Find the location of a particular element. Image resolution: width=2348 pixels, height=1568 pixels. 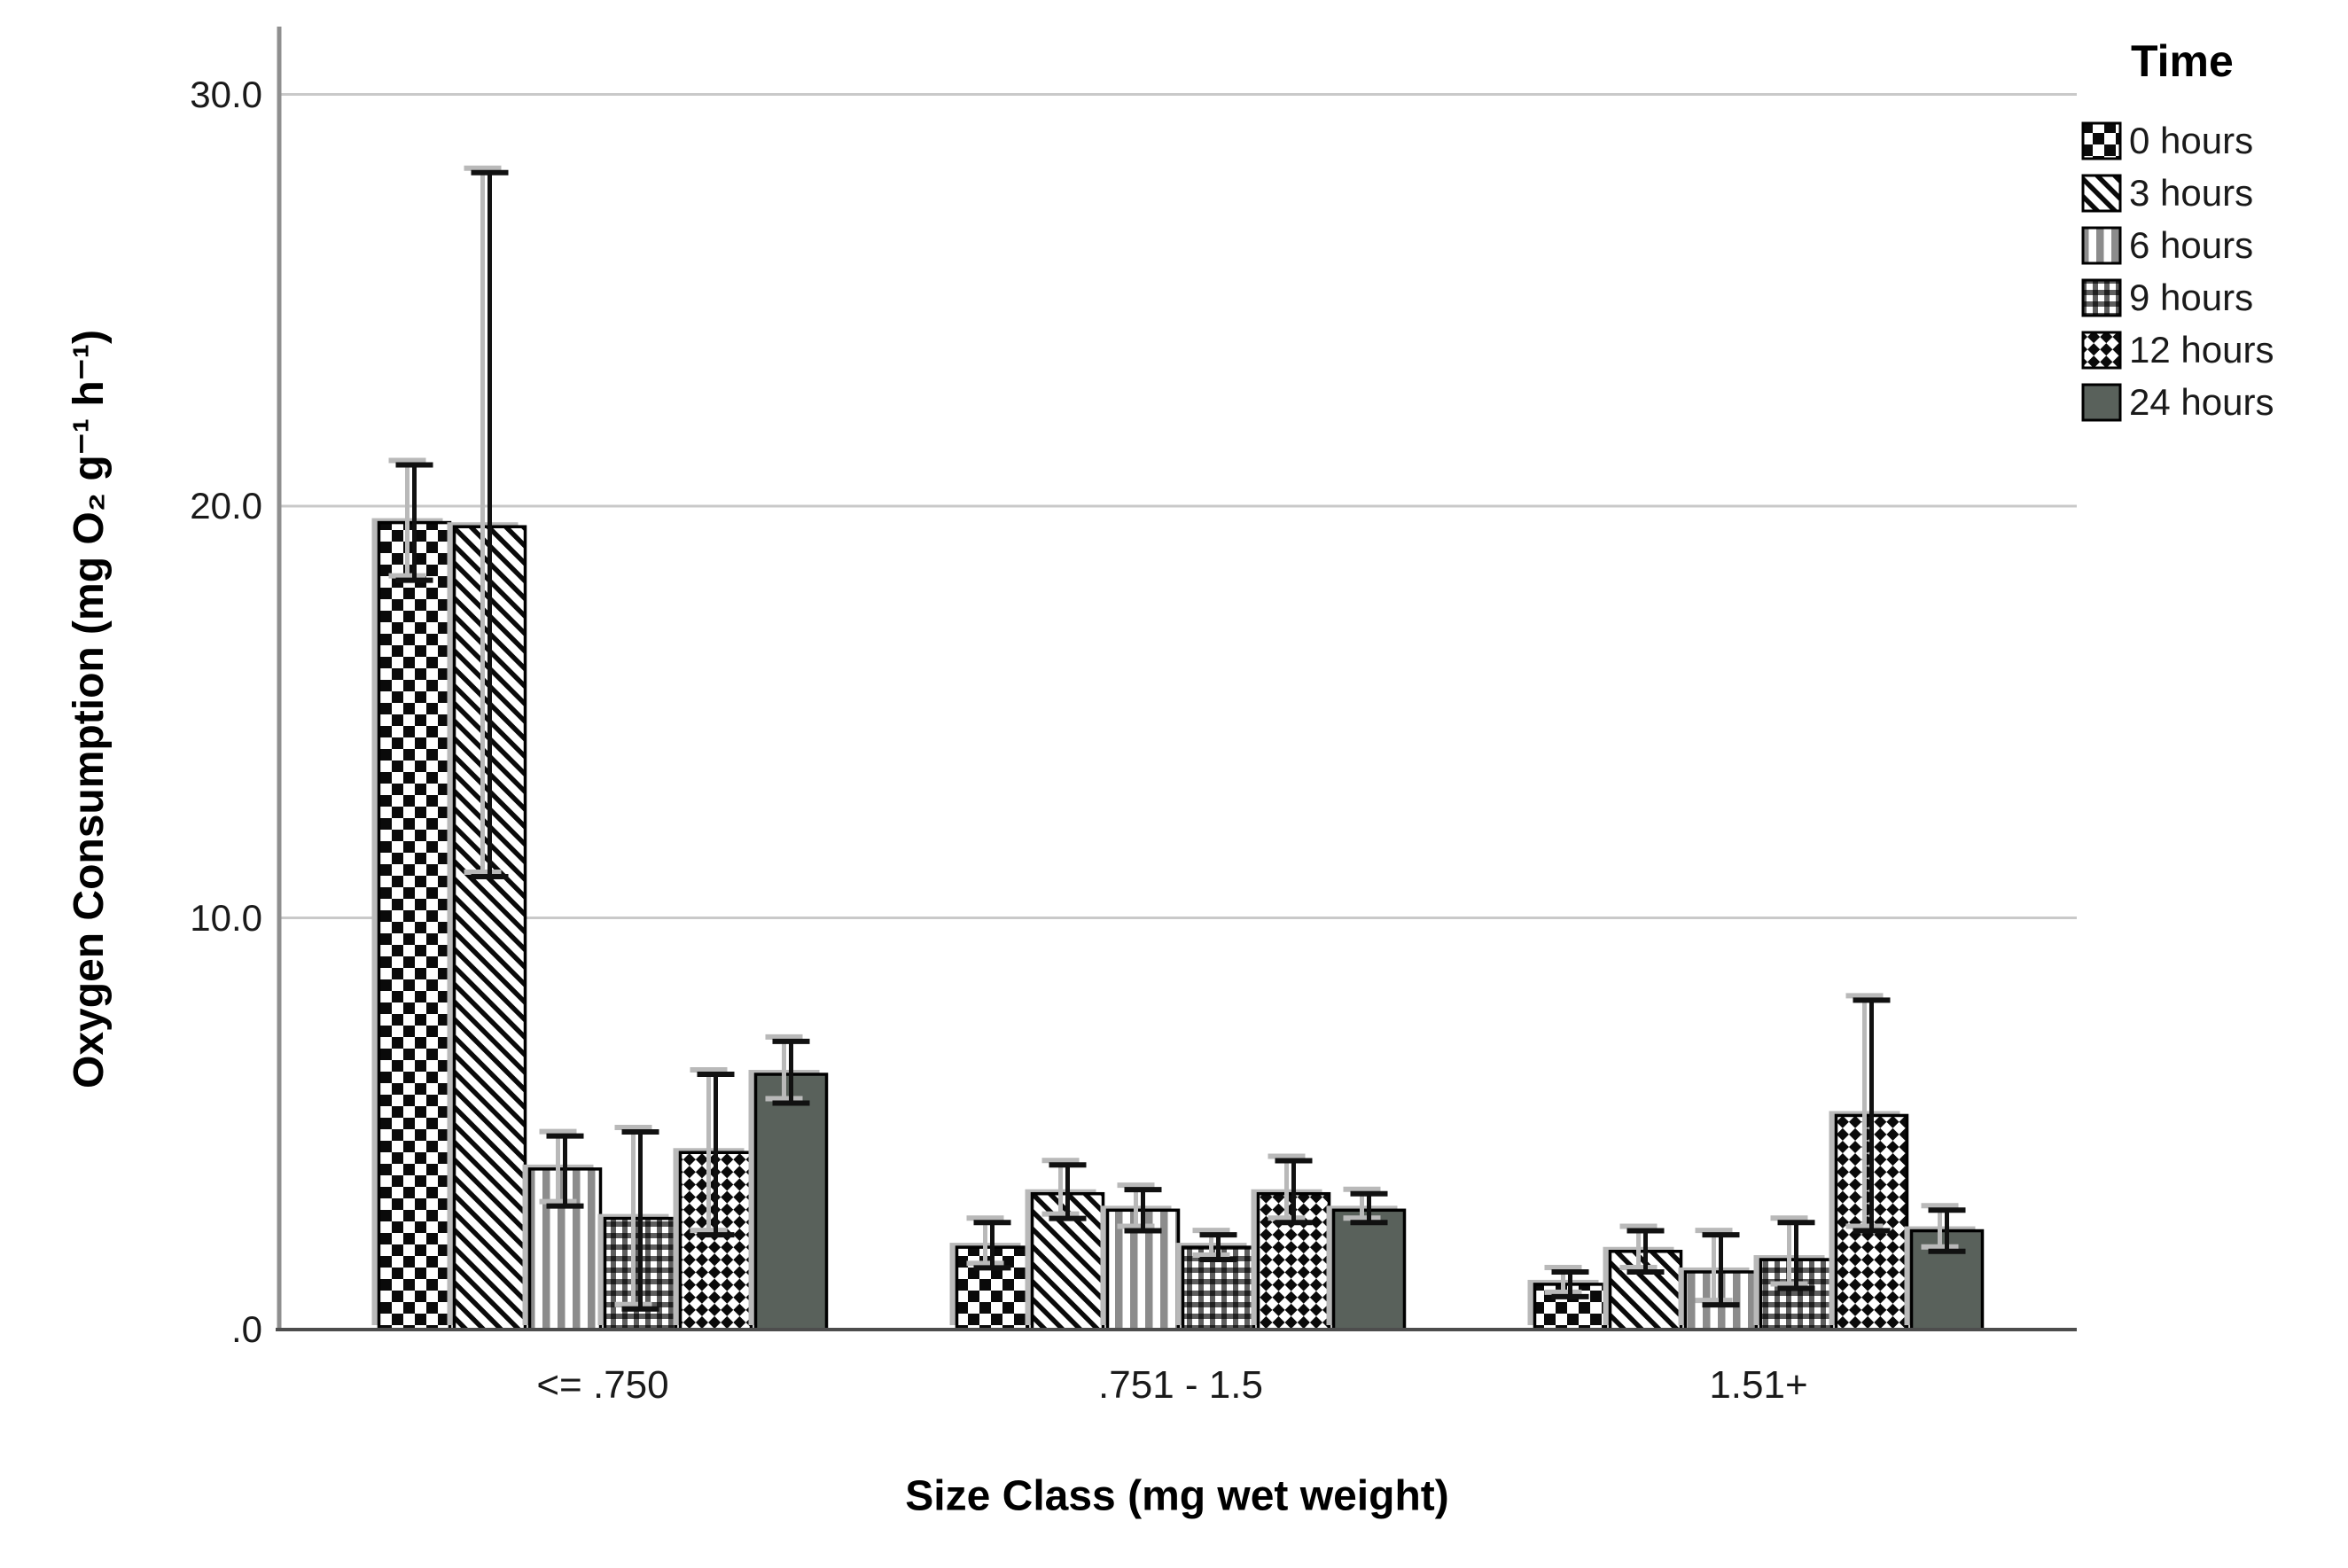

x-tick-label-2: 1.51+ is located at coordinates (1758, 1385).